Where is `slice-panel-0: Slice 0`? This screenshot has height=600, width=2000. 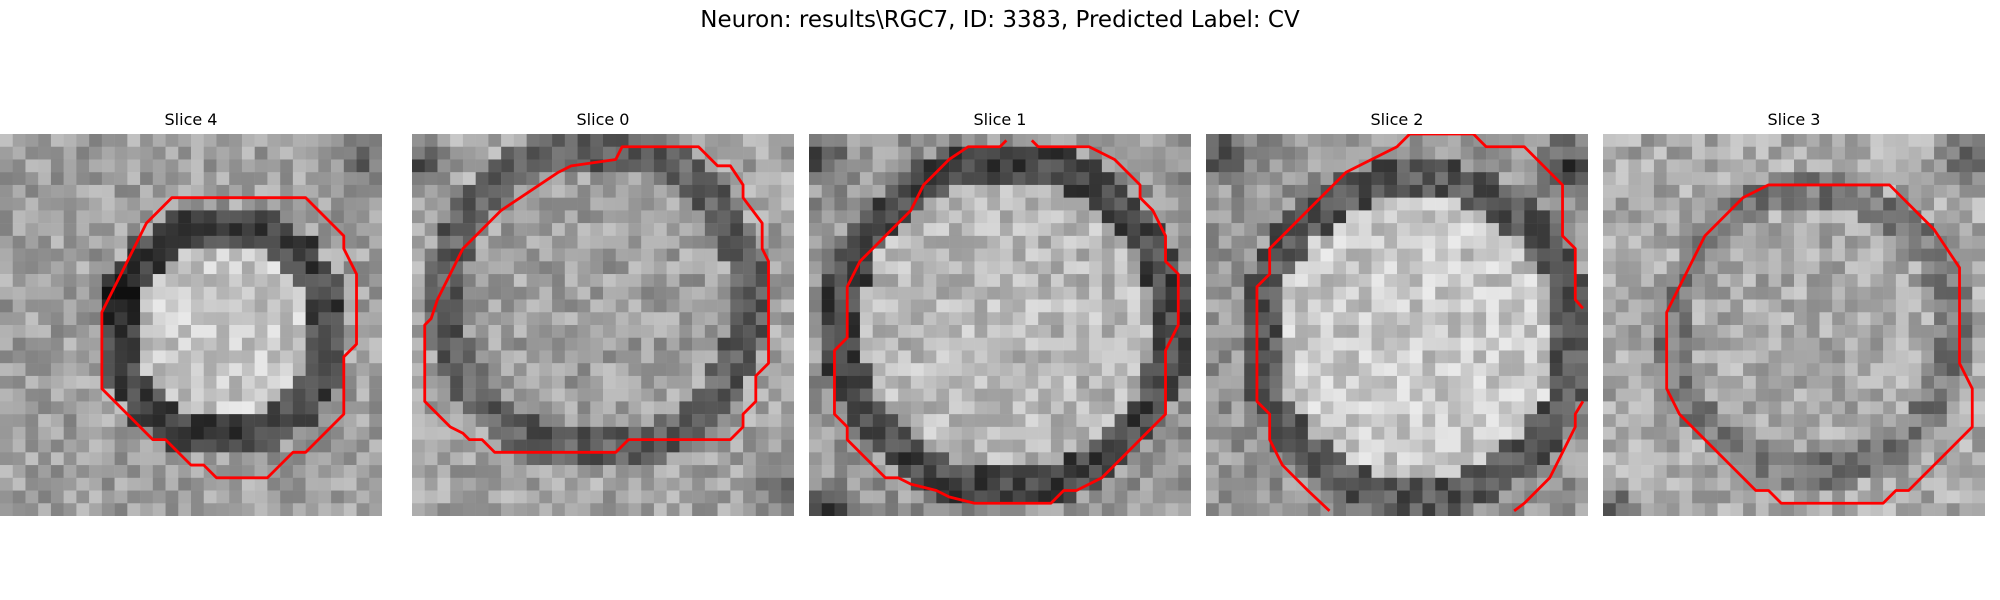 slice-panel-0: Slice 0 is located at coordinates (603, 313).